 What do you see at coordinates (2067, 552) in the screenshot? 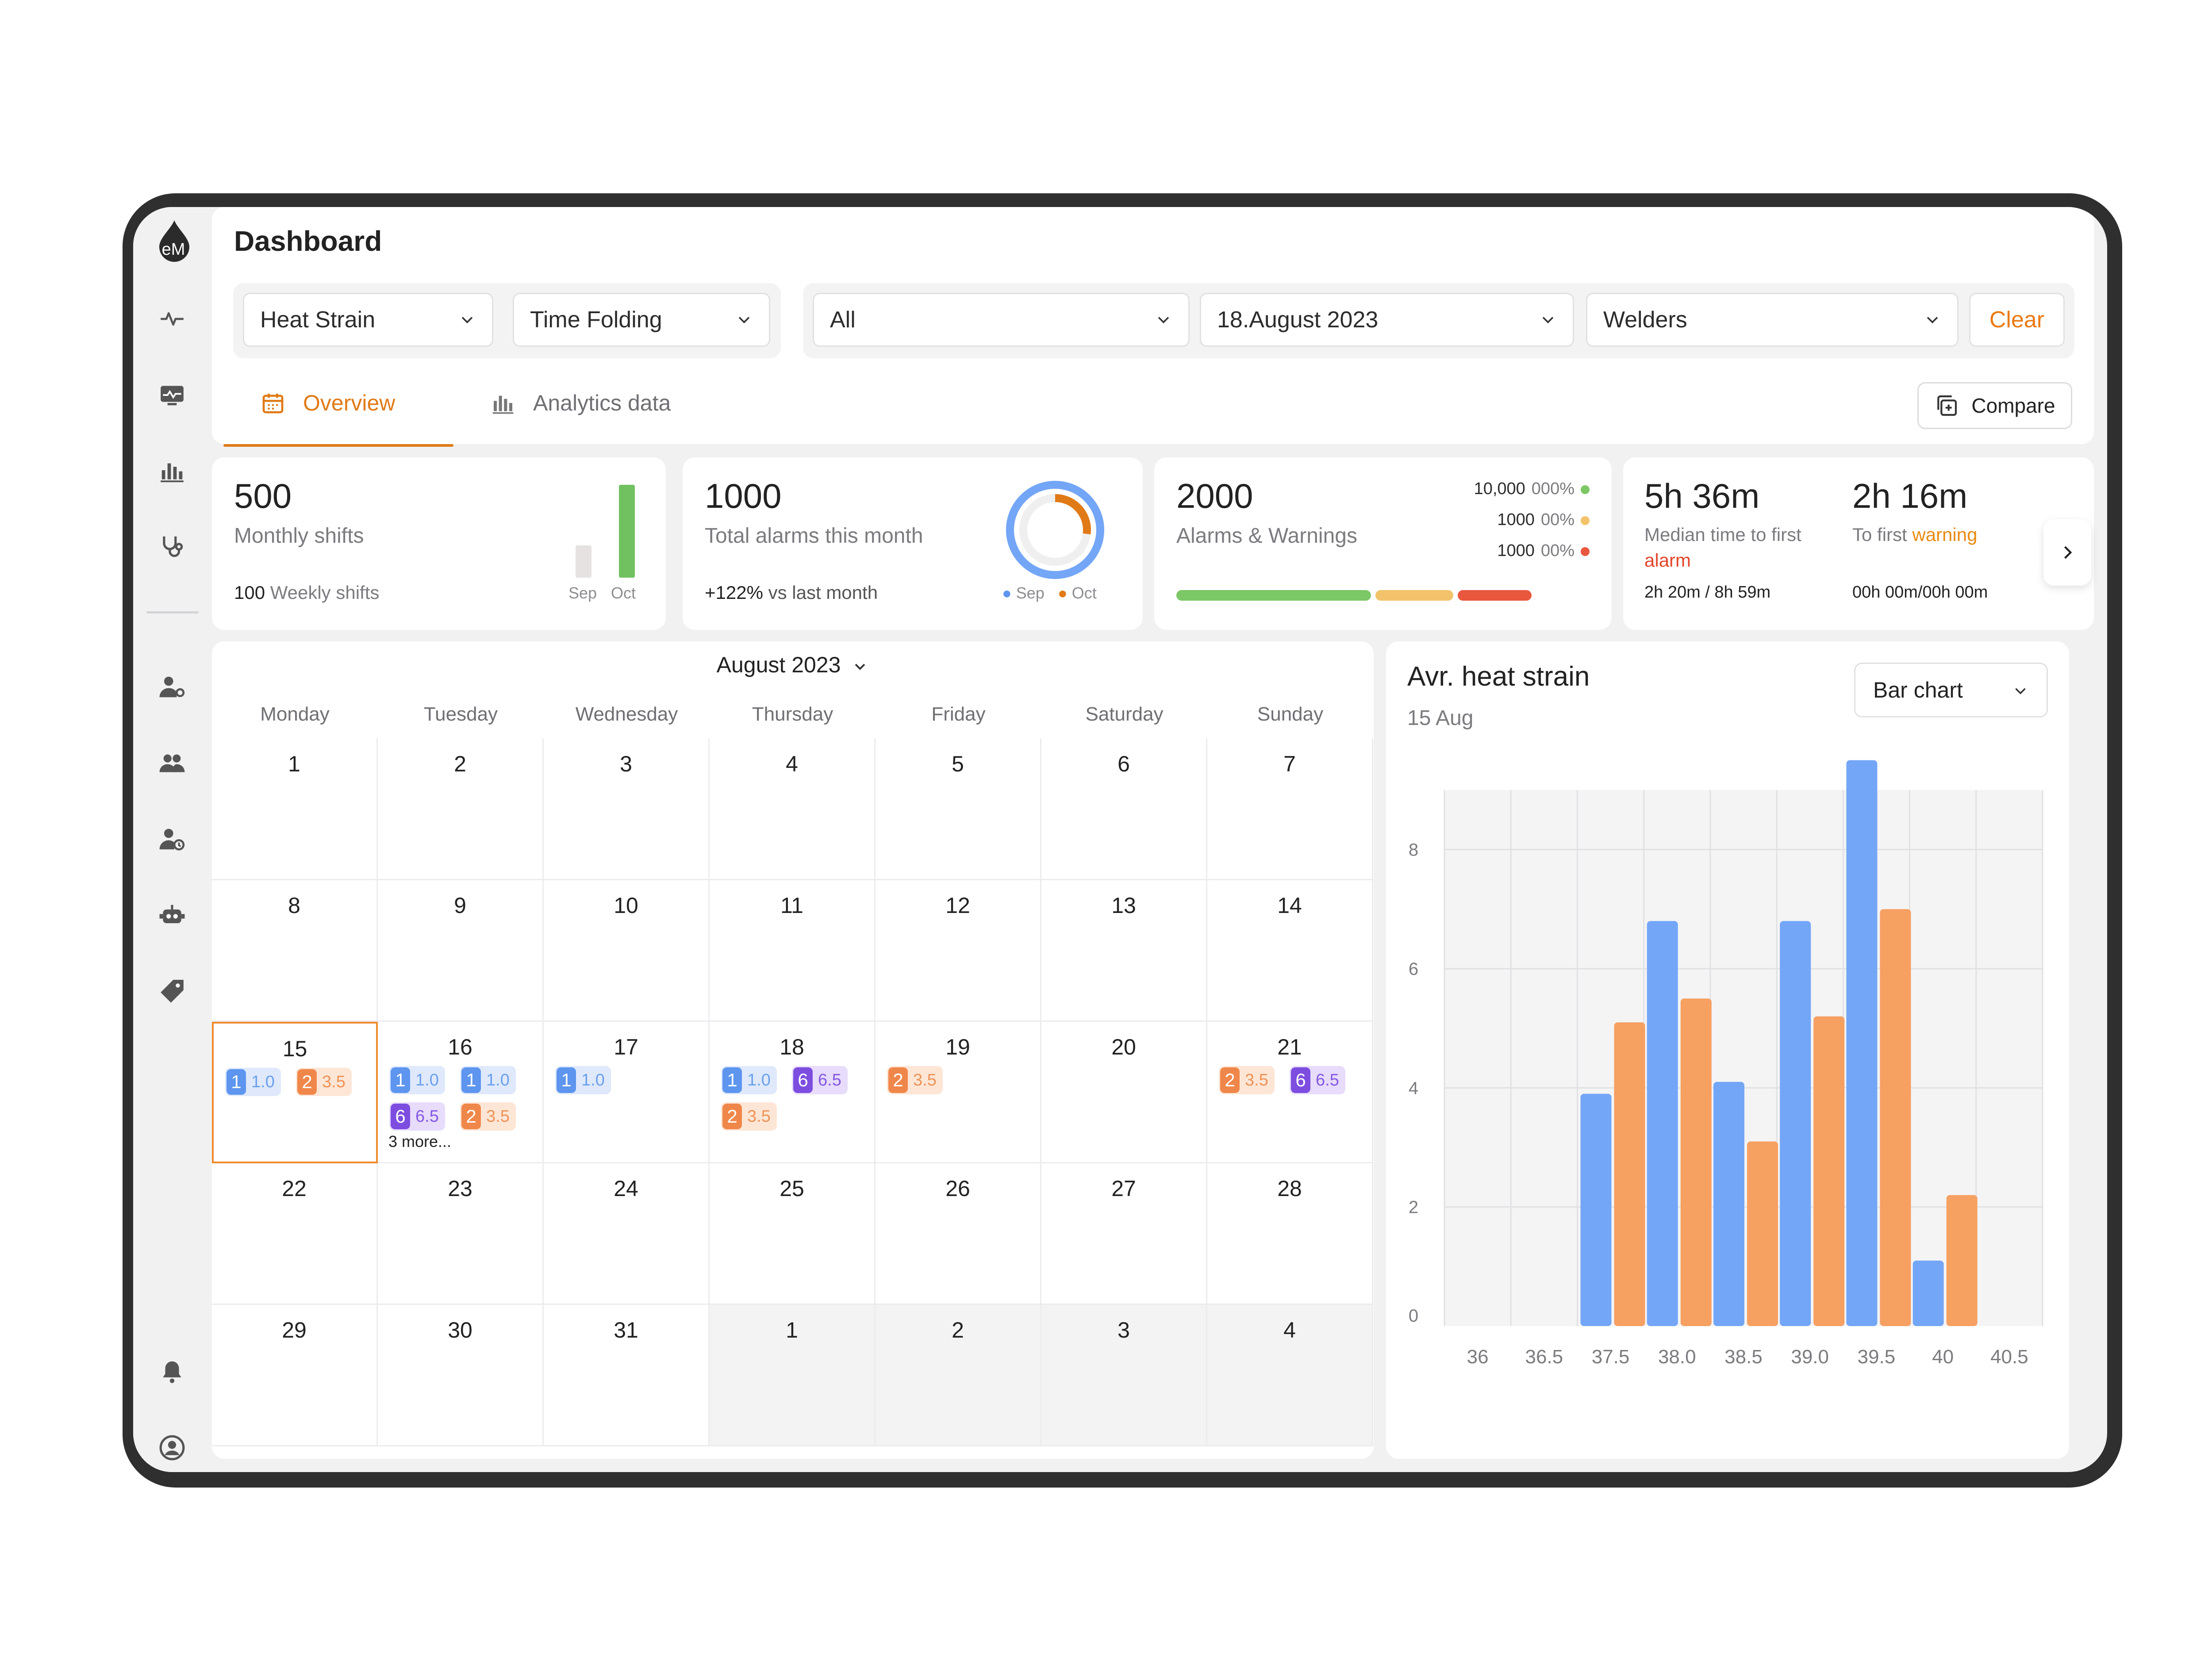
I see `next-cards-button` at bounding box center [2067, 552].